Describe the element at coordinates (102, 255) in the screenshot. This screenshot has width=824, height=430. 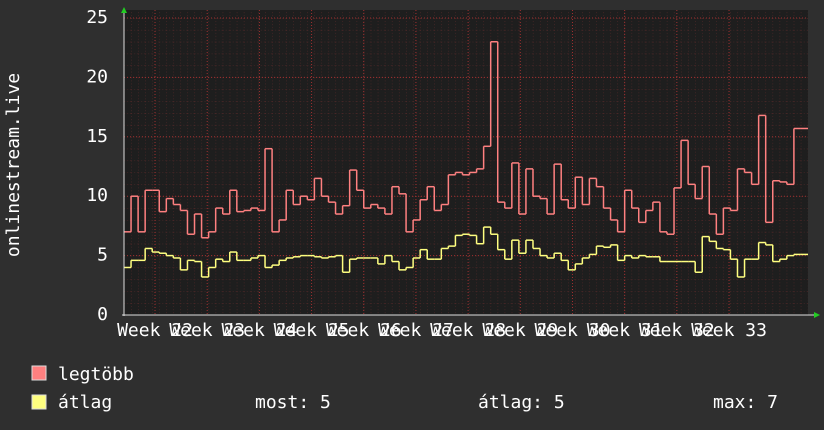
I see `y-tick-label: 5` at that location.